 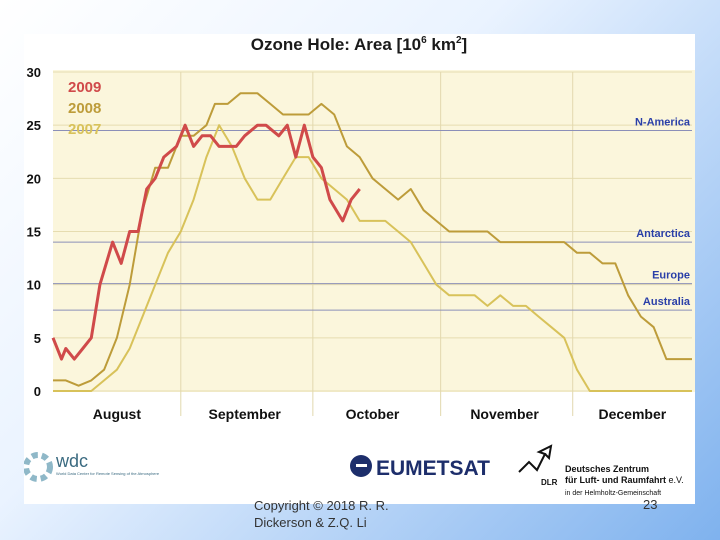 What do you see at coordinates (667, 302) in the screenshot?
I see `reference-line-label: Australia` at bounding box center [667, 302].